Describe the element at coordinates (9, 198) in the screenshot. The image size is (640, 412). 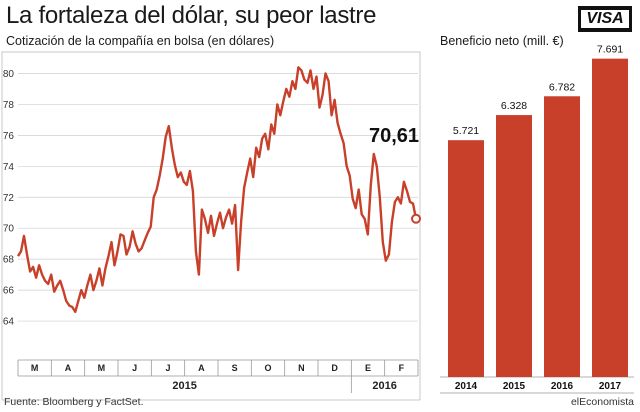
I see `y-tick-label: 72` at that location.